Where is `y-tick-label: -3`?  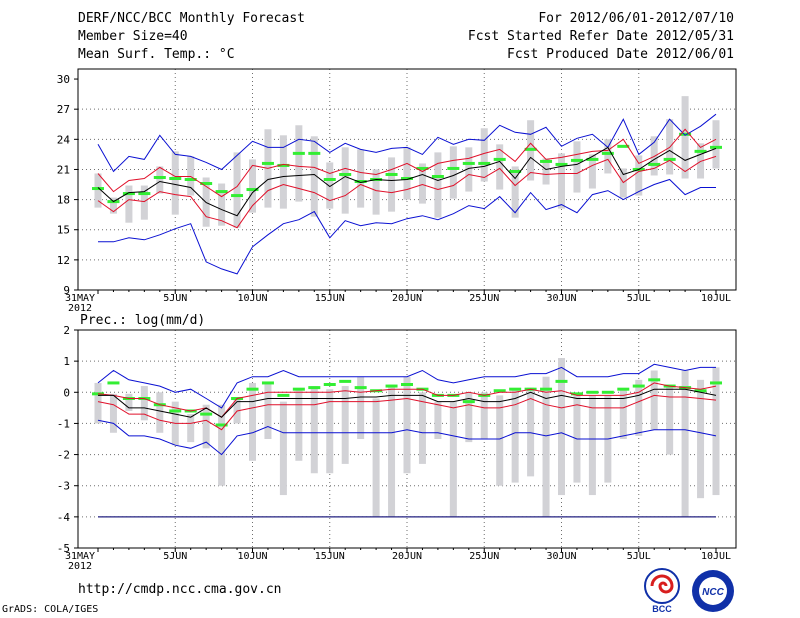
y-tick-label: -3 is located at coordinates (63, 486).